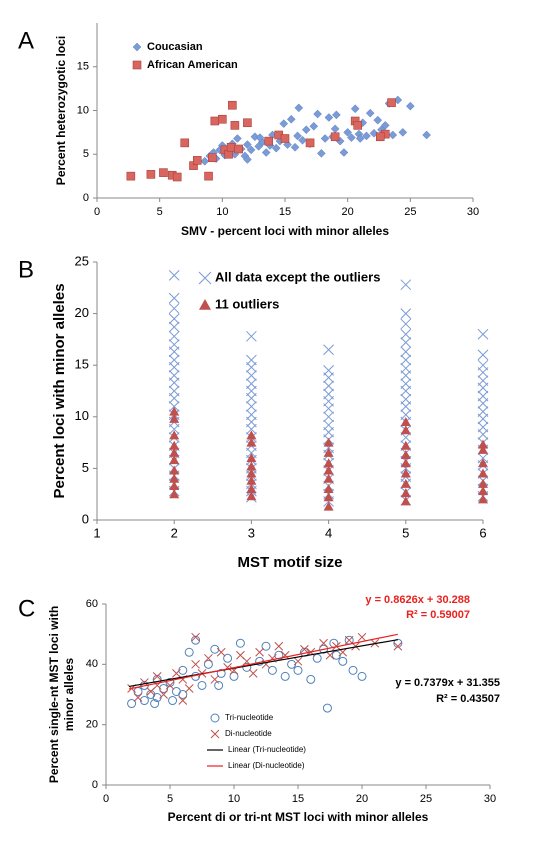 This screenshot has height=844, width=550. Describe the element at coordinates (26, 608) in the screenshot. I see `panel-label: C` at that location.